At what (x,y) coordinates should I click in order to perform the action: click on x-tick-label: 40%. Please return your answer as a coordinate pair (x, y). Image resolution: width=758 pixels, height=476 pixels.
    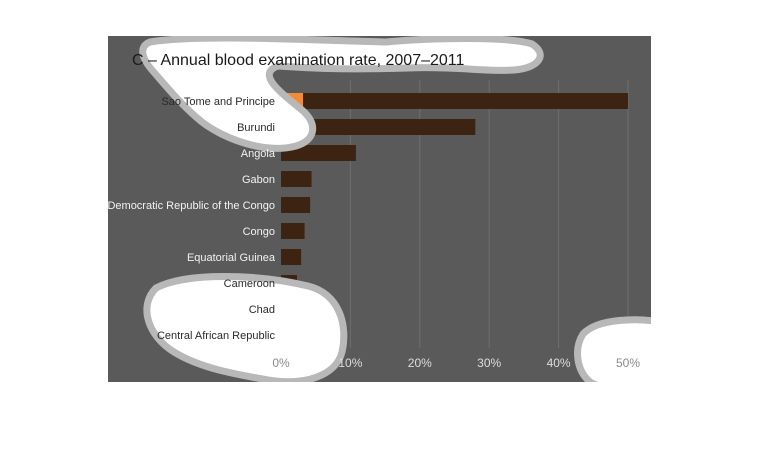
    Looking at the image, I should click on (559, 363).